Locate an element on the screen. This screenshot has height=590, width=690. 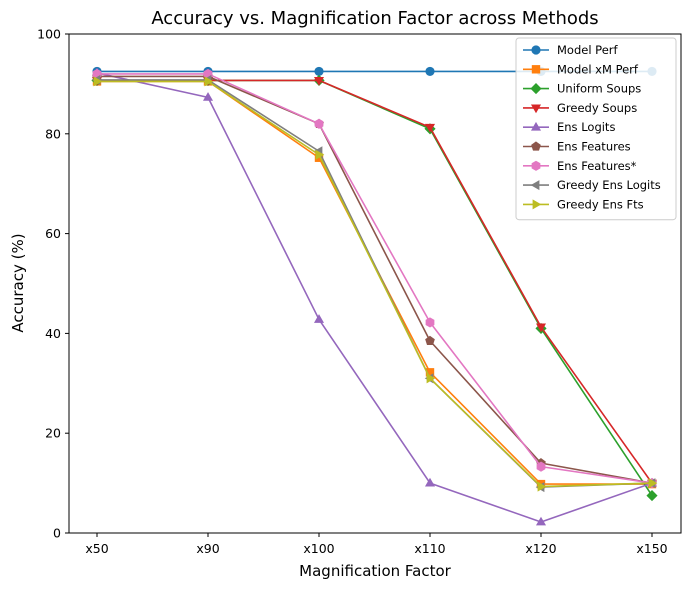
data-point-ens-logits-x120 is located at coordinates (541, 521).